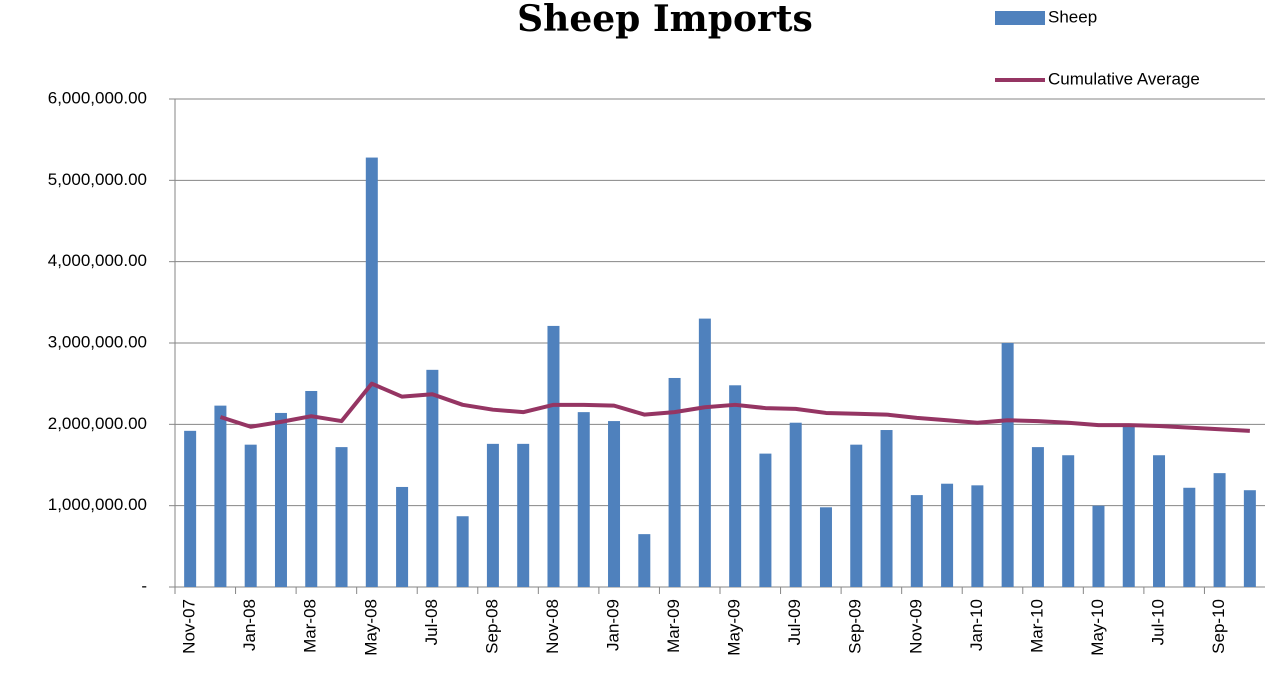 The height and width of the screenshot is (697, 1267). I want to click on legend-label: Cumulative Average, so click(1124, 78).